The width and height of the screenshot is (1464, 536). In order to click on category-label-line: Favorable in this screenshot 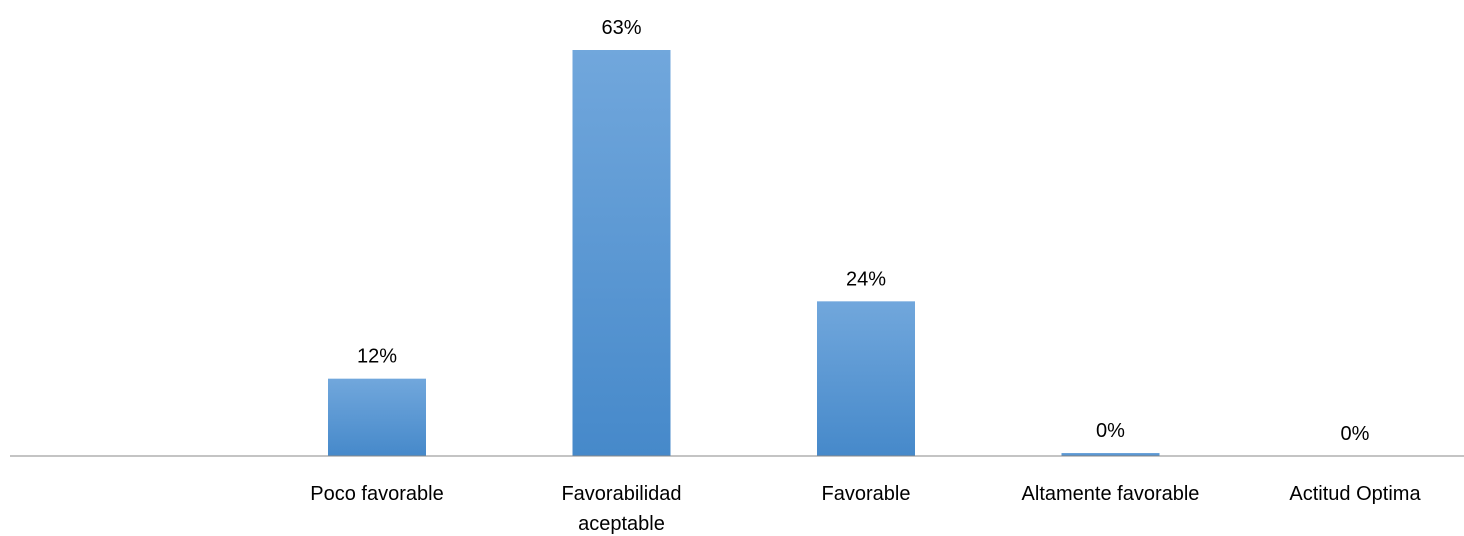, I will do `click(866, 494)`.